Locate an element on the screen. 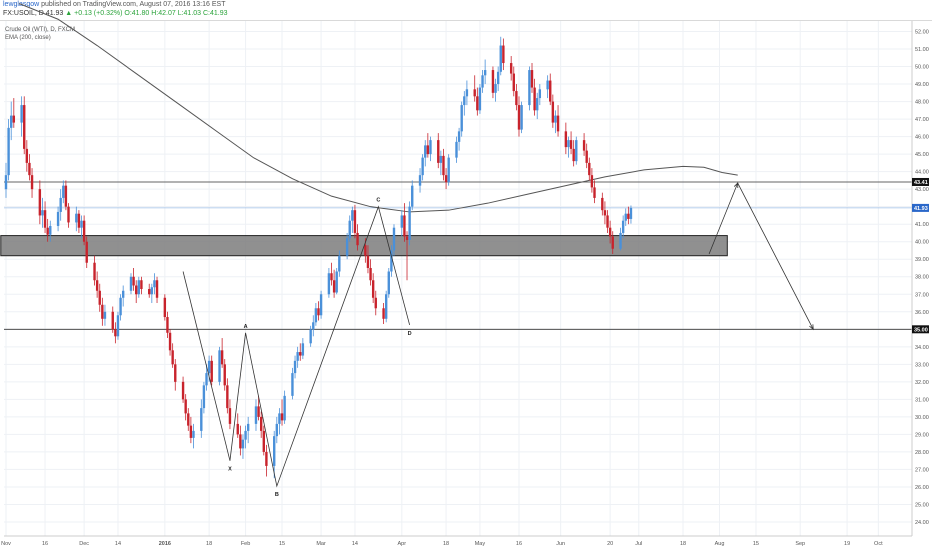  pattern-point-label: B is located at coordinates (277, 495).